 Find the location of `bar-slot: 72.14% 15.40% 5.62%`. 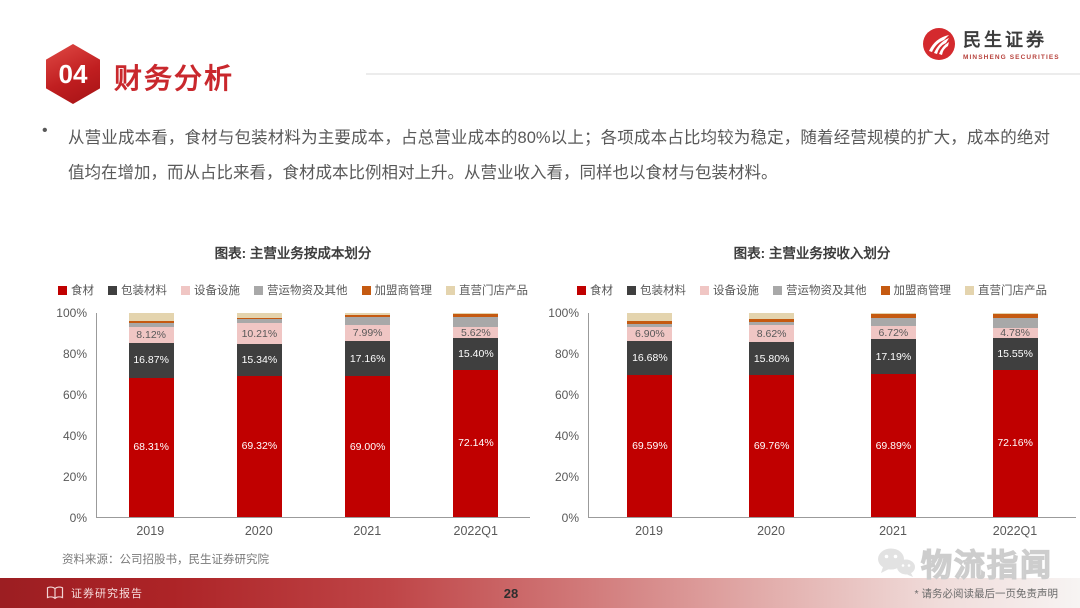

bar-slot: 72.14% 15.40% 5.62% is located at coordinates (476, 415).